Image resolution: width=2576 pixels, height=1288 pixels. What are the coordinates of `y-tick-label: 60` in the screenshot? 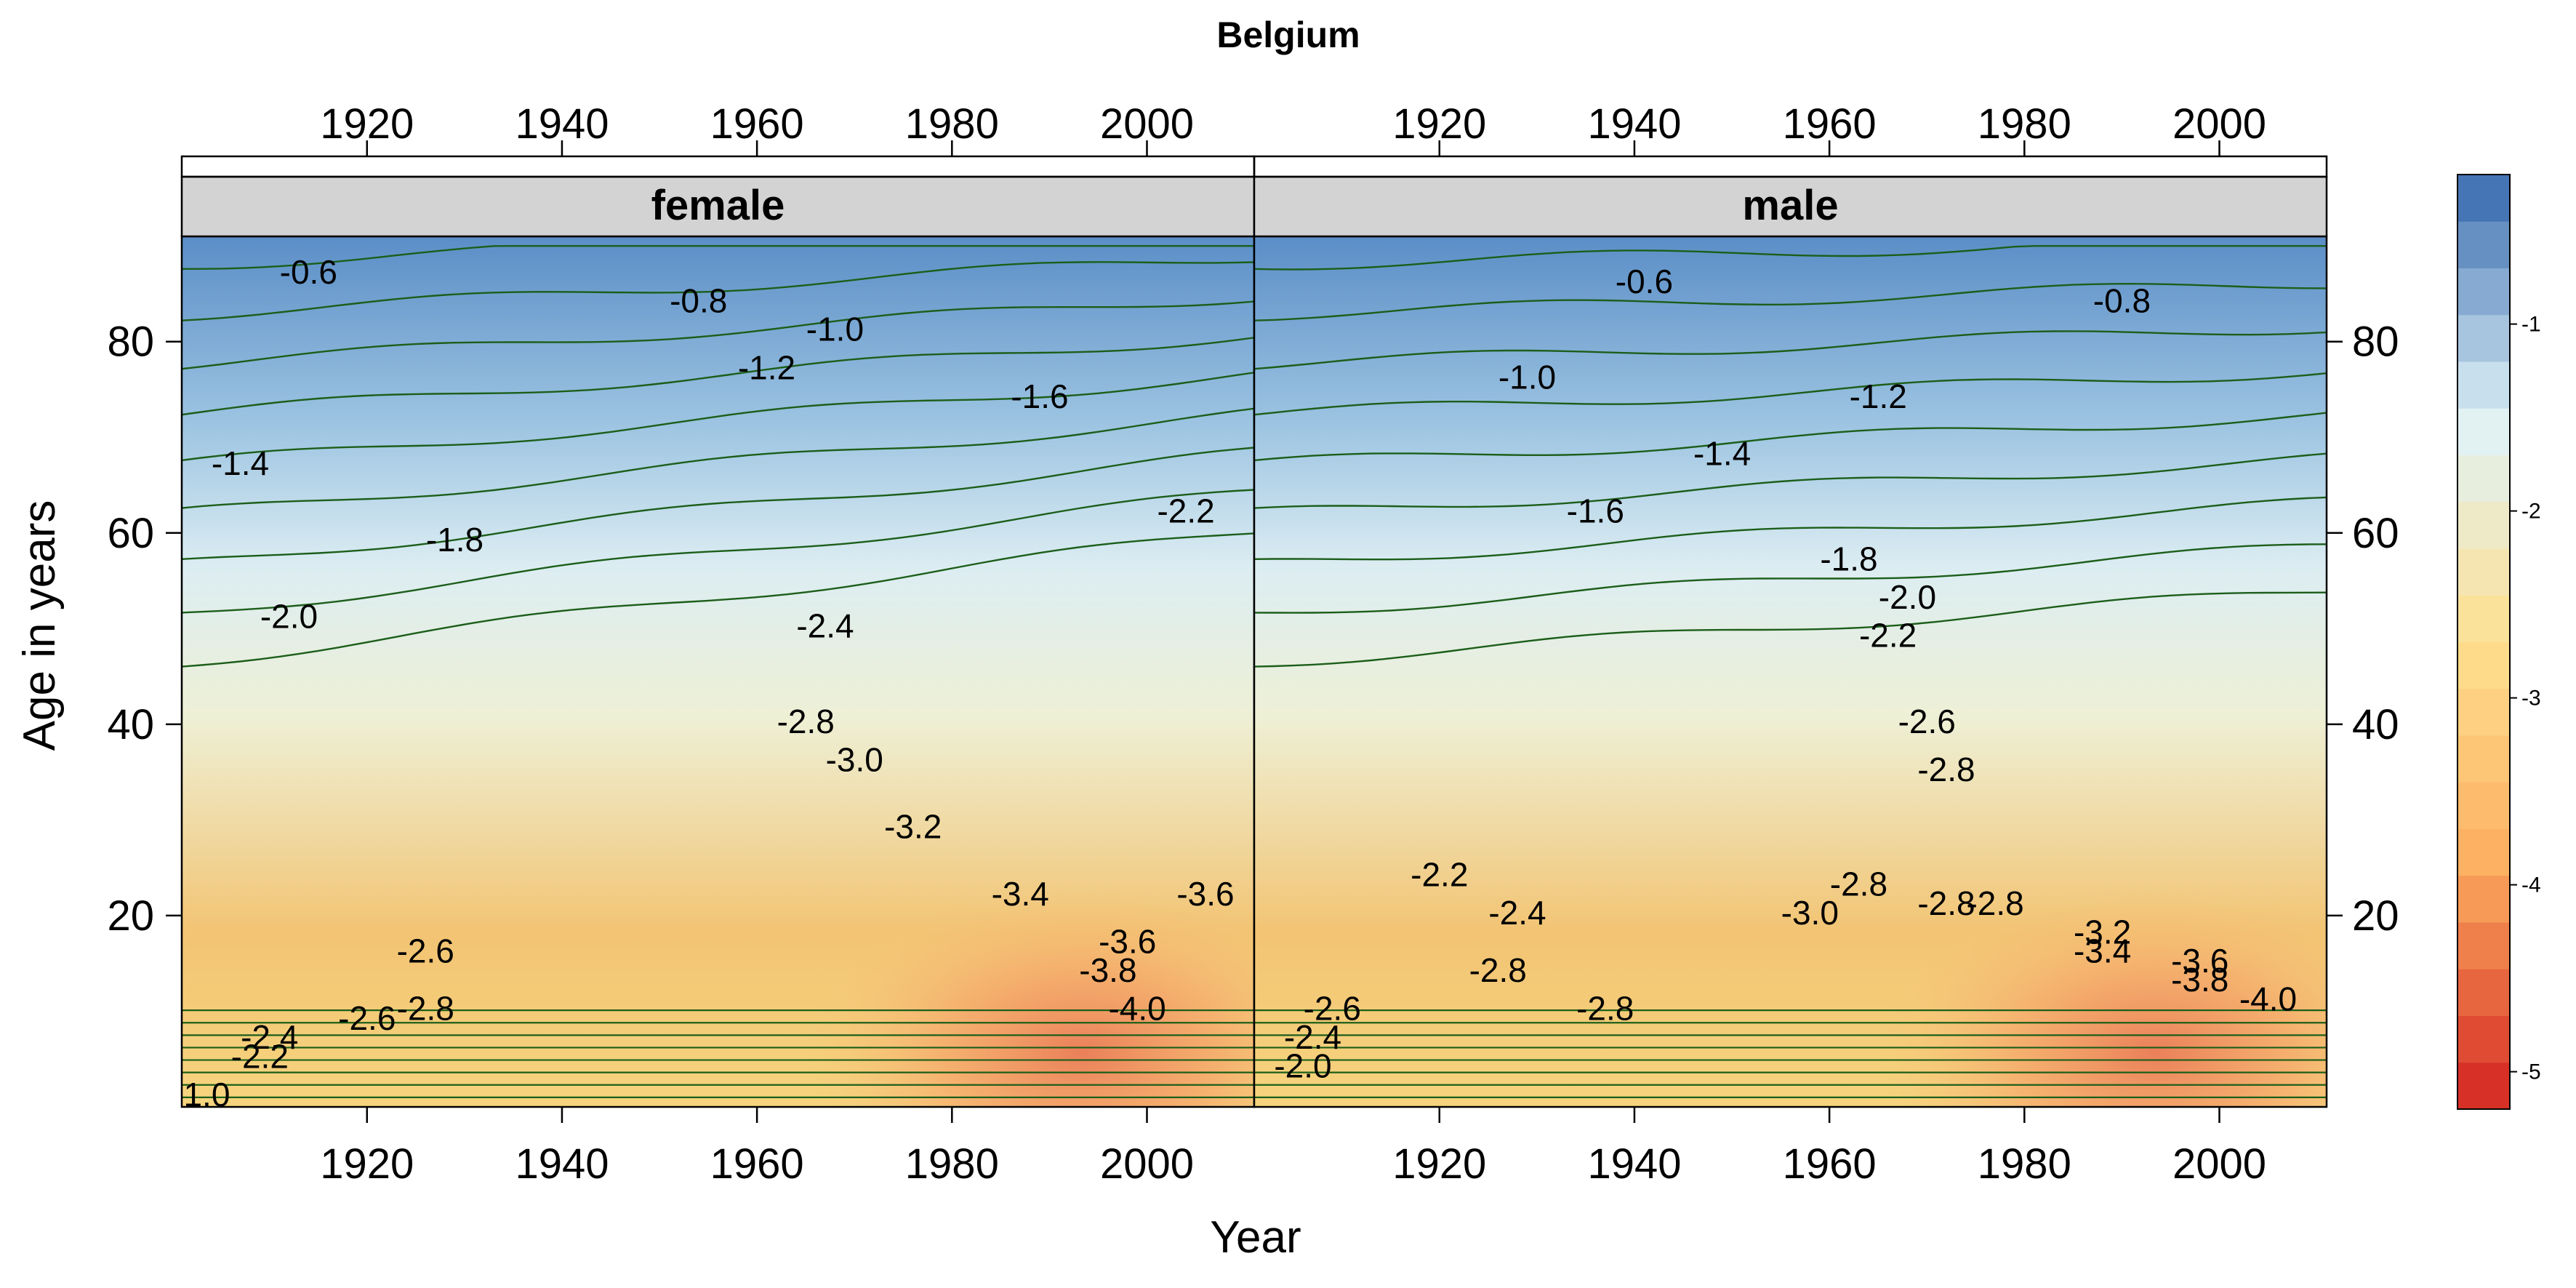 It's located at (130, 533).